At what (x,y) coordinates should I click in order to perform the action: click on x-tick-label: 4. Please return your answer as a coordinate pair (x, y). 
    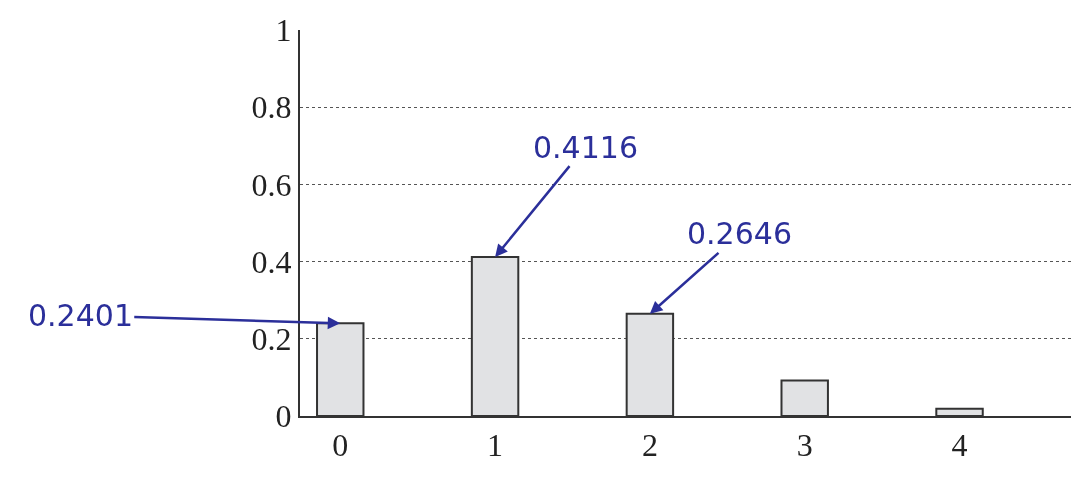
    Looking at the image, I should click on (959, 445).